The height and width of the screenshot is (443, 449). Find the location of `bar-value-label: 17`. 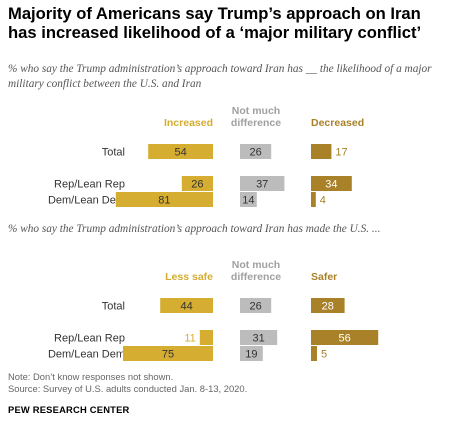

bar-value-label: 17 is located at coordinates (341, 153).